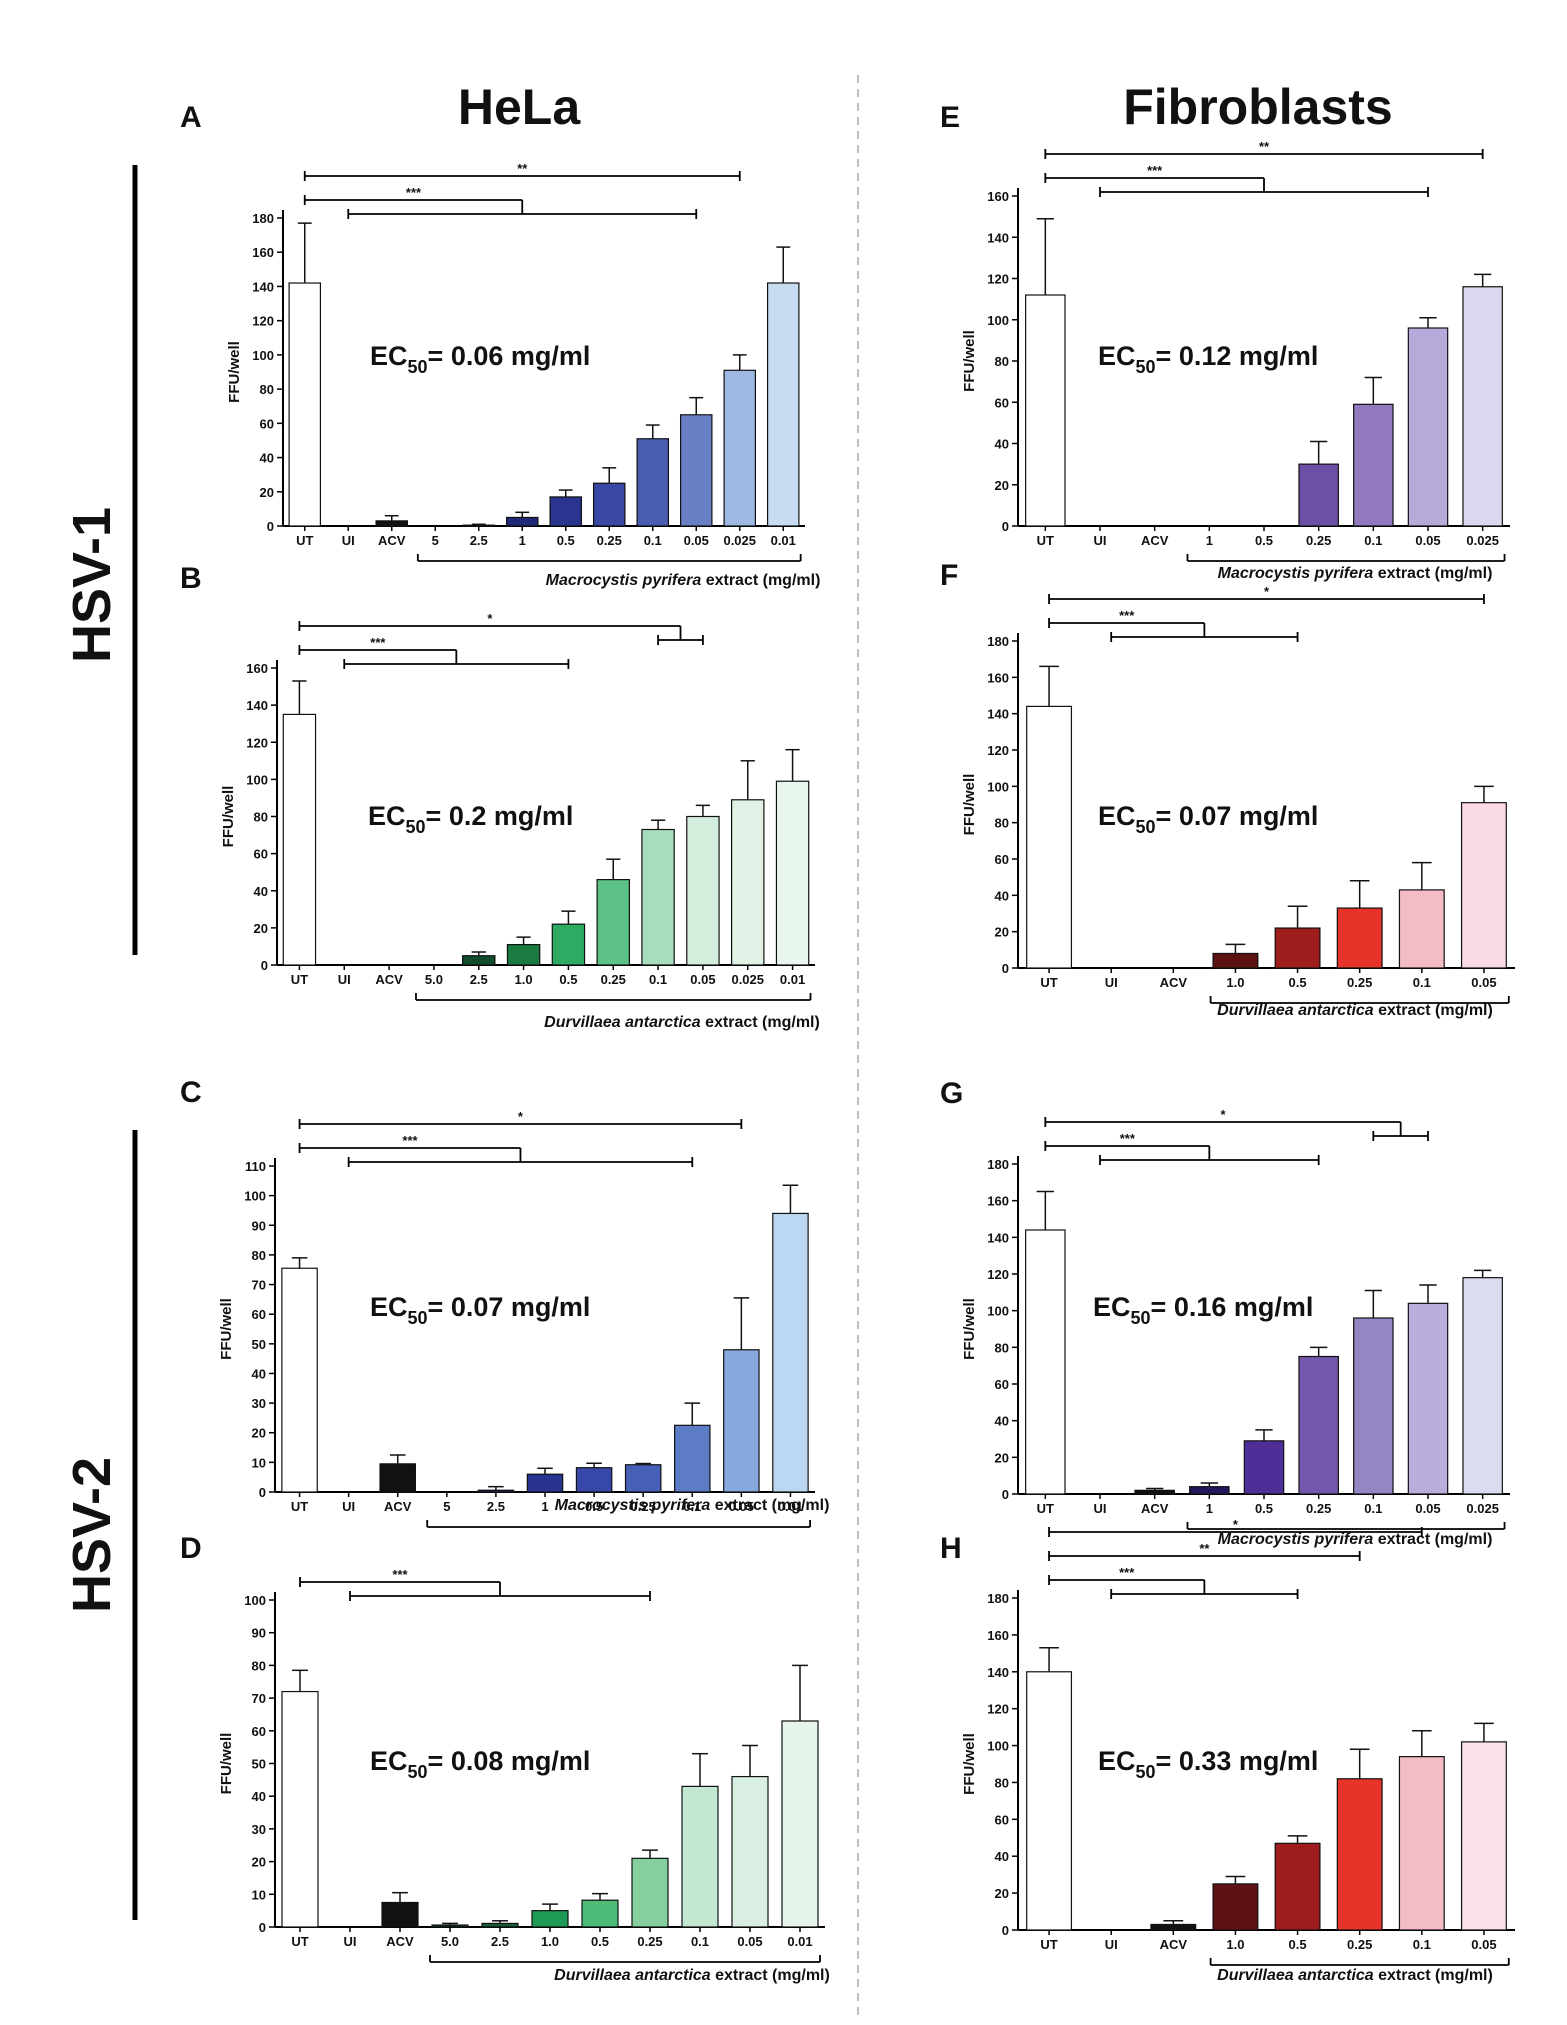 This screenshot has height=2025, width=1567. I want to click on x-tick-label: 0.025, so click(1482, 540).